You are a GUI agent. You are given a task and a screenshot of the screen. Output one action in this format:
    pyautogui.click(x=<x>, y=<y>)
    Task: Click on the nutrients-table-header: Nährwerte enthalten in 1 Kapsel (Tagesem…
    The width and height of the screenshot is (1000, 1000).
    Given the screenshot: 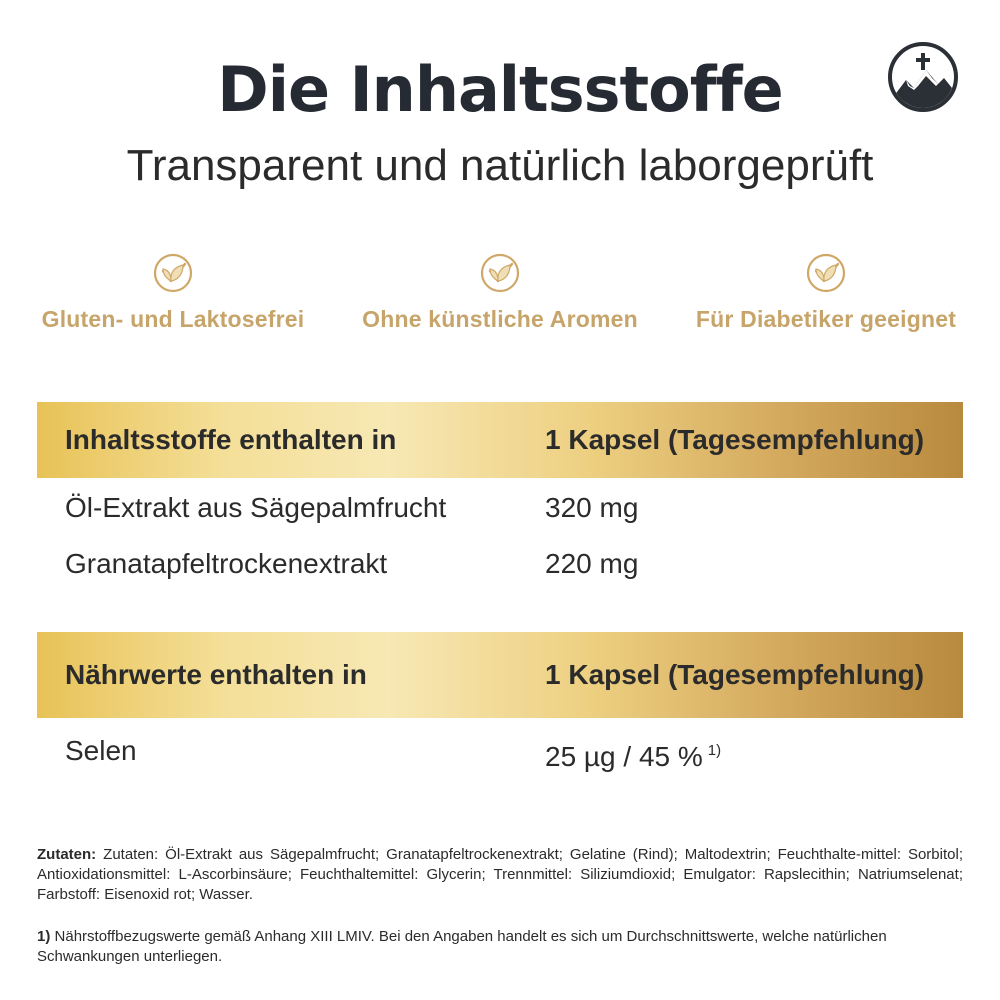 What is the action you would take?
    pyautogui.click(x=500, y=675)
    